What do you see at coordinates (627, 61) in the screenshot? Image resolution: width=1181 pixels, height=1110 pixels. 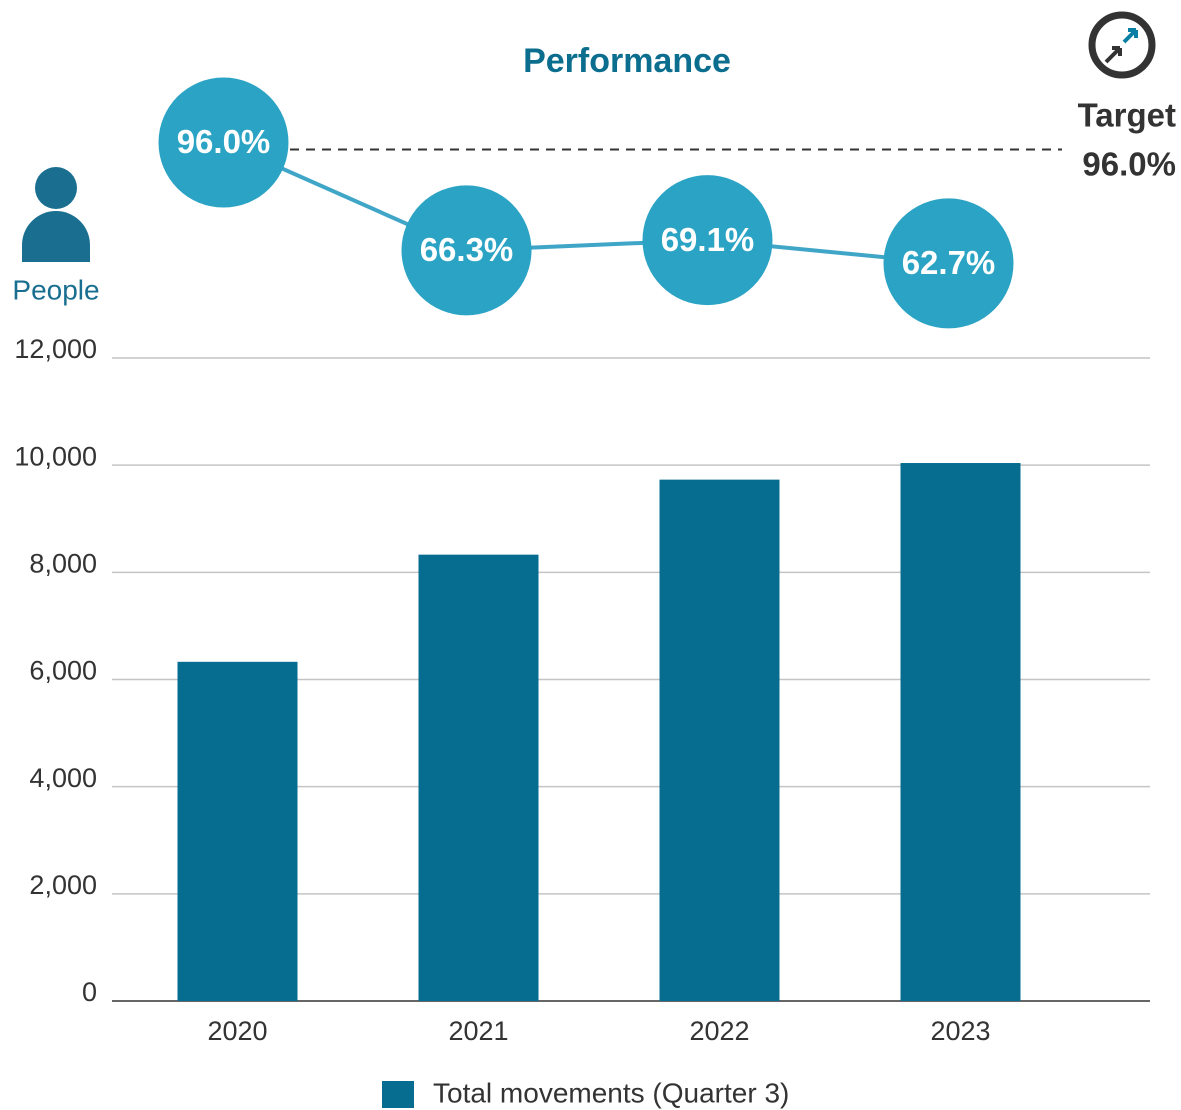 I see `chart-title: Performance` at bounding box center [627, 61].